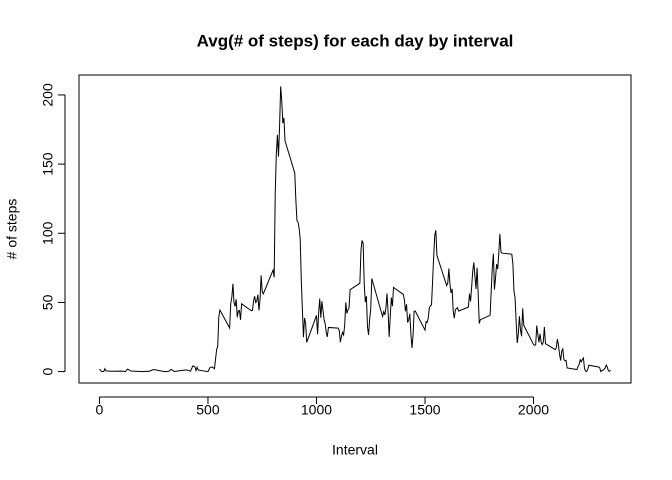  Describe the element at coordinates (12, 229) in the screenshot. I see `y-axis-label: # of steps` at that location.